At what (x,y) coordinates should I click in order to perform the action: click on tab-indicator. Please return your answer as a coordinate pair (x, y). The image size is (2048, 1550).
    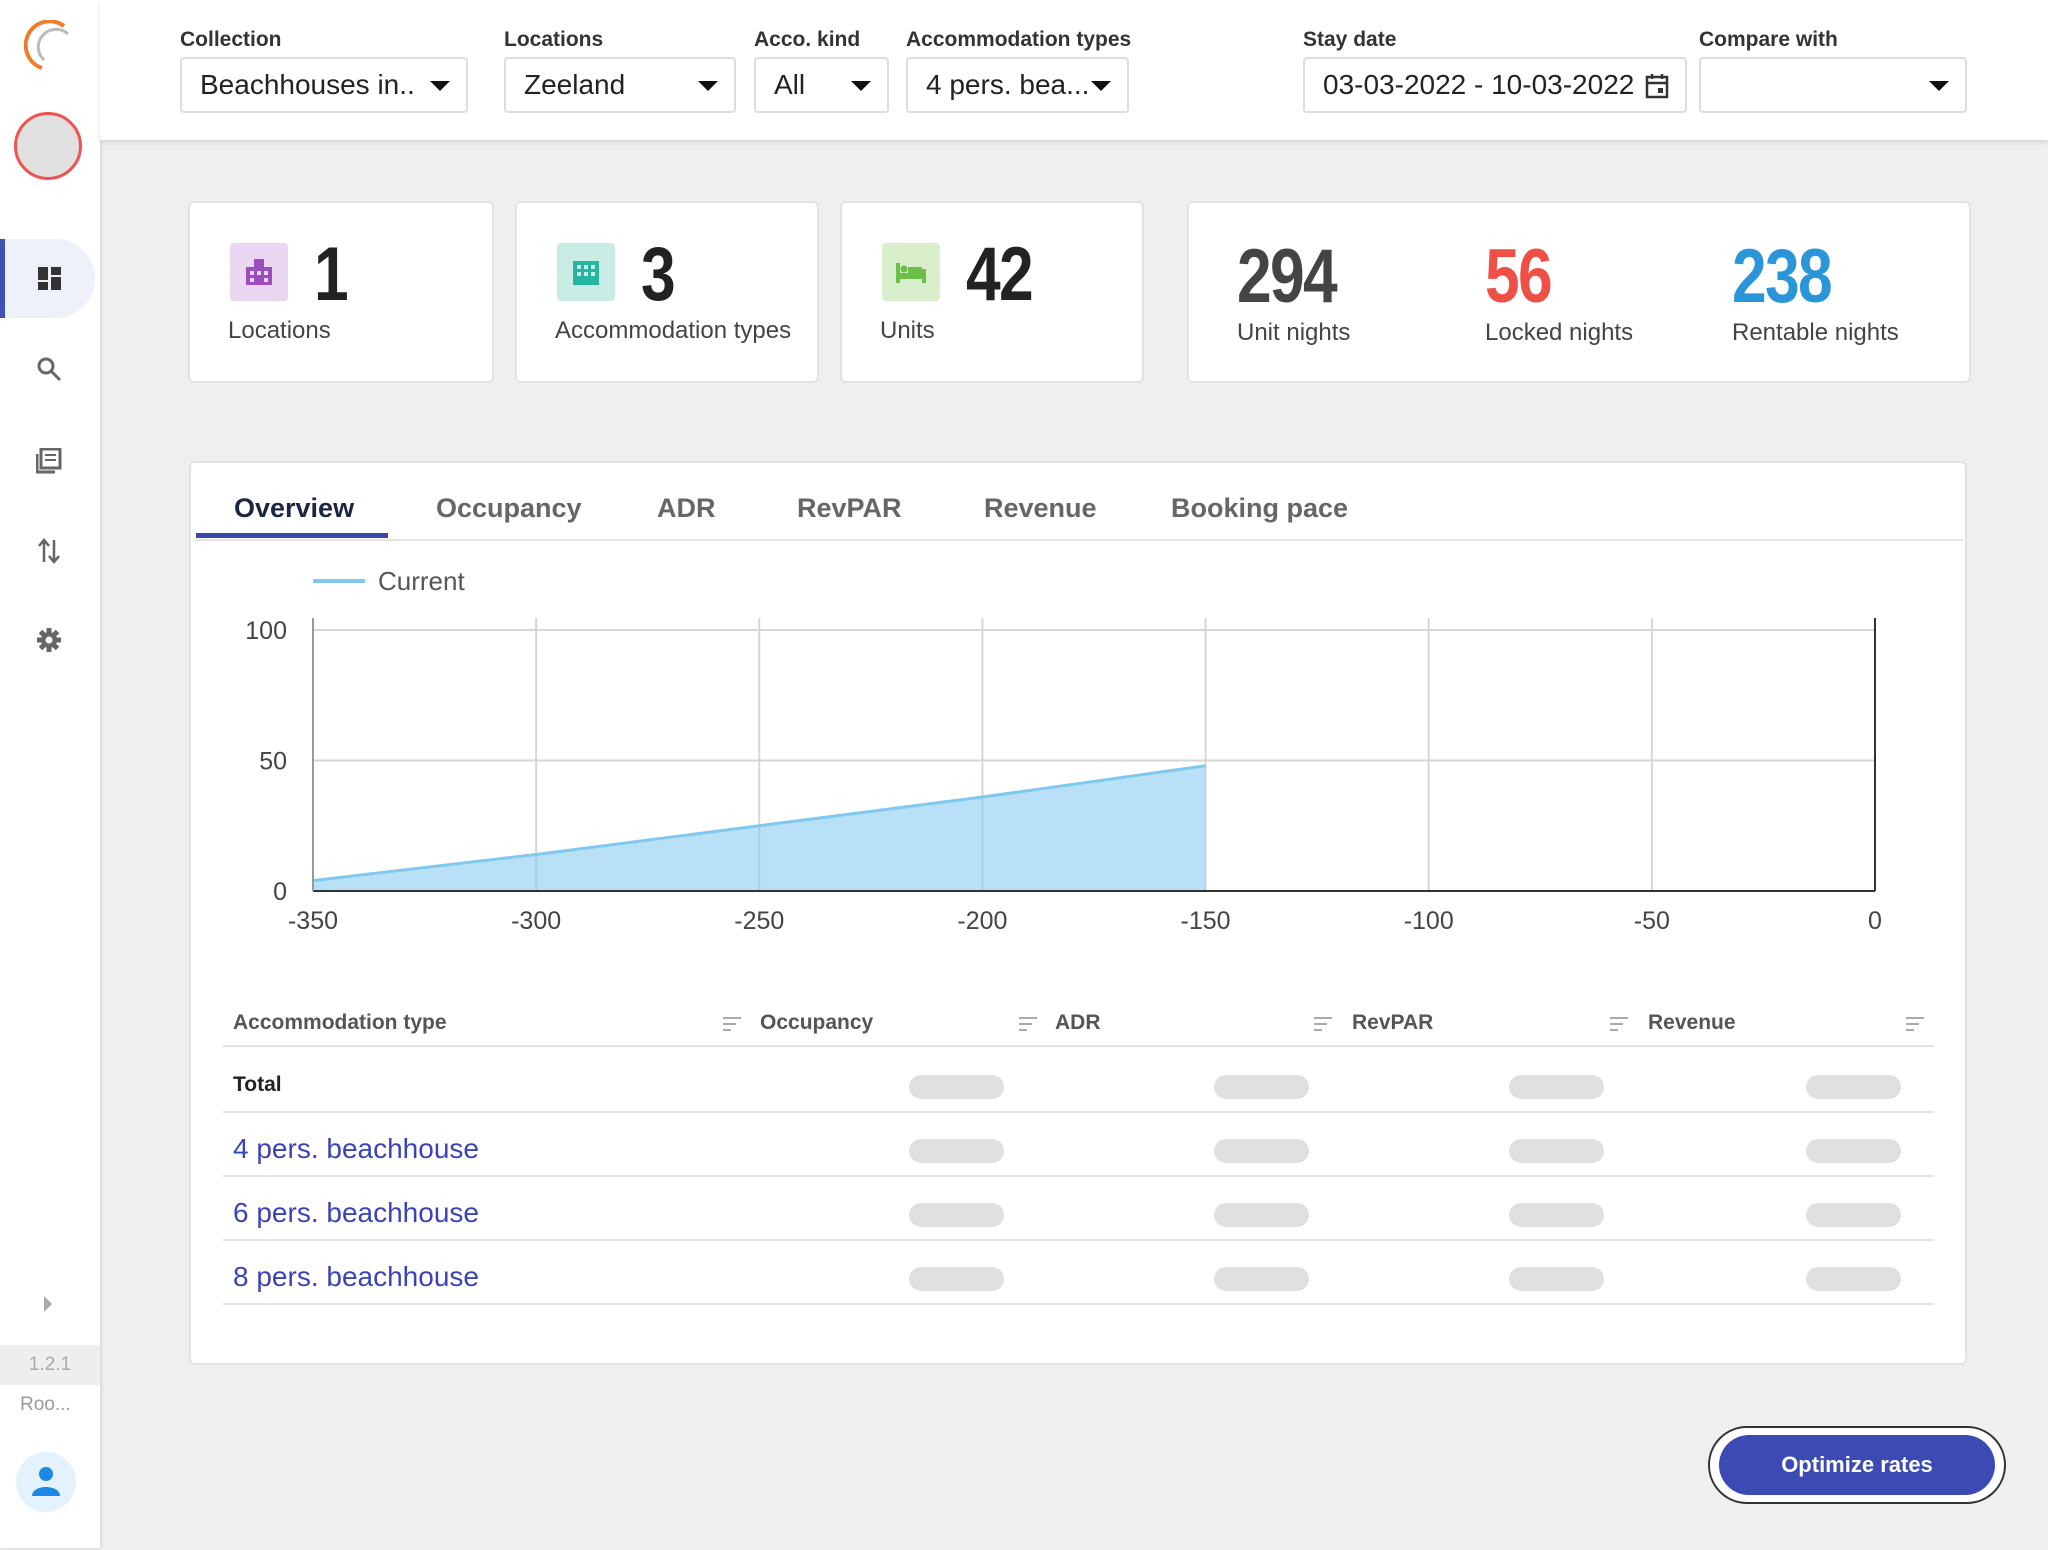
    Looking at the image, I should click on (292, 535).